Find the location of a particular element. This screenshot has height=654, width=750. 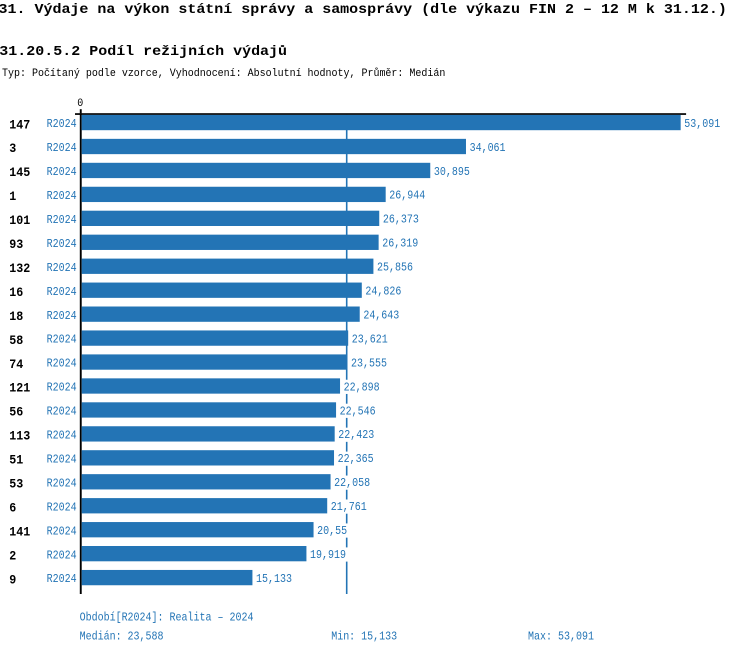

svg-text: 26,944 is located at coordinates (407, 196).